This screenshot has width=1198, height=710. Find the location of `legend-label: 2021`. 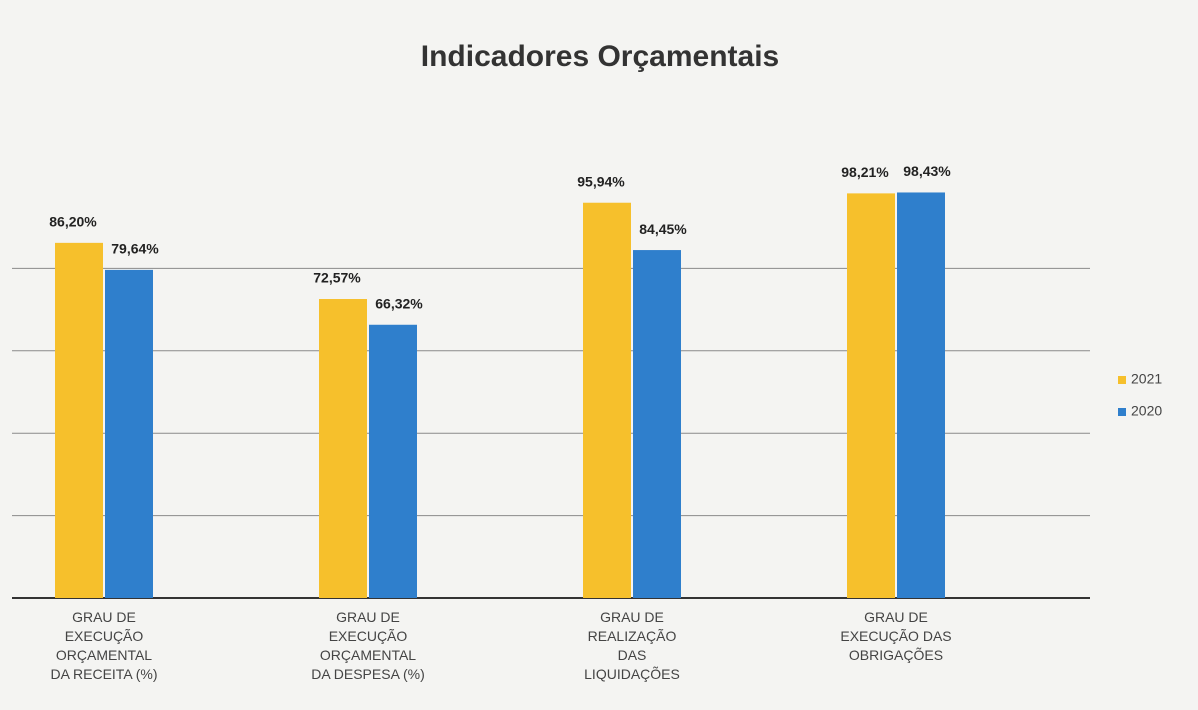

legend-label: 2021 is located at coordinates (1146, 379).